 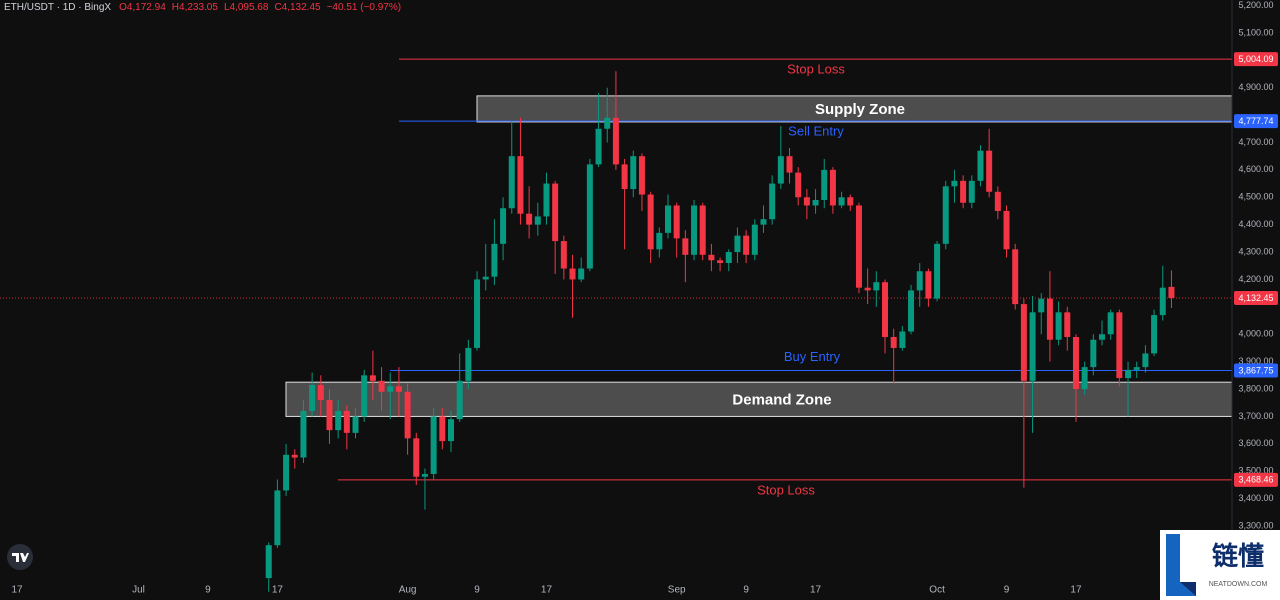 I want to click on ohlc-high: H4,233.05, so click(x=195, y=7).